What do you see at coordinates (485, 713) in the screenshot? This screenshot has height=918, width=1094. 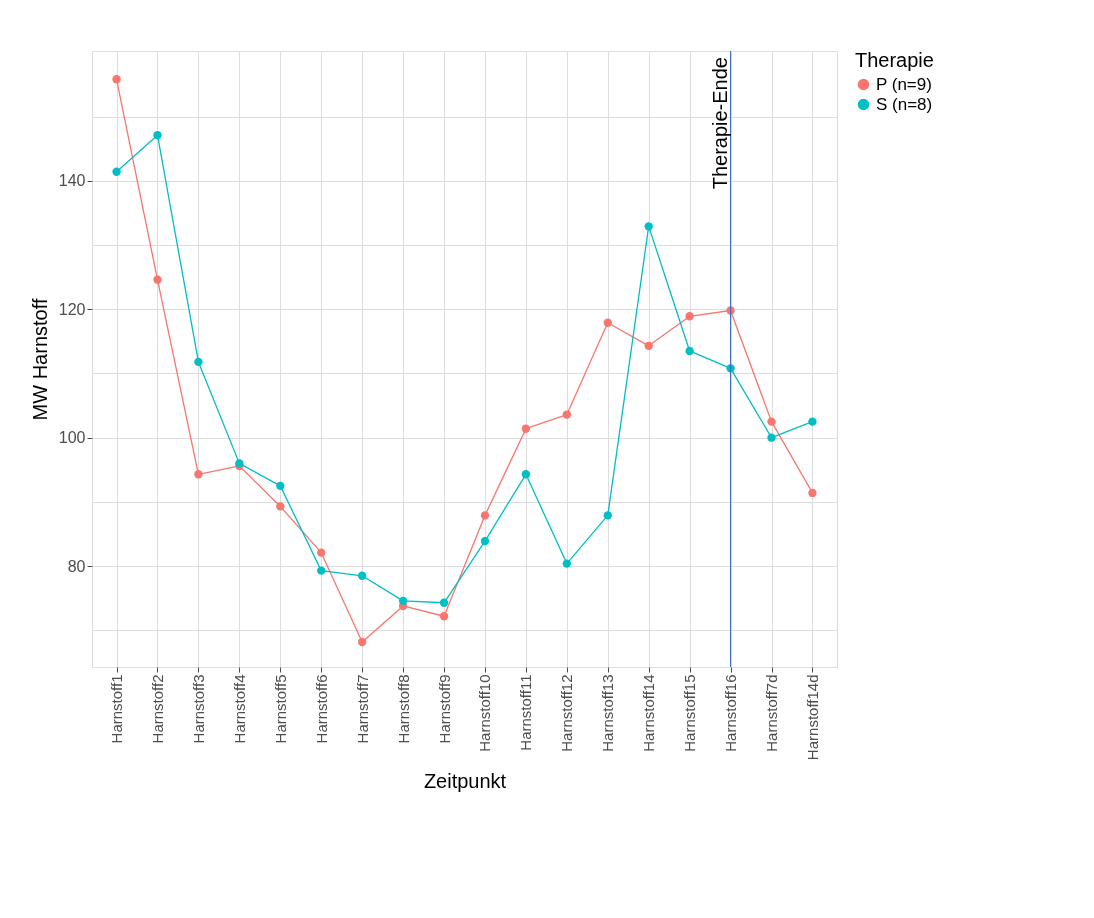 I see `x-tick-label: Harnstoff10` at bounding box center [485, 713].